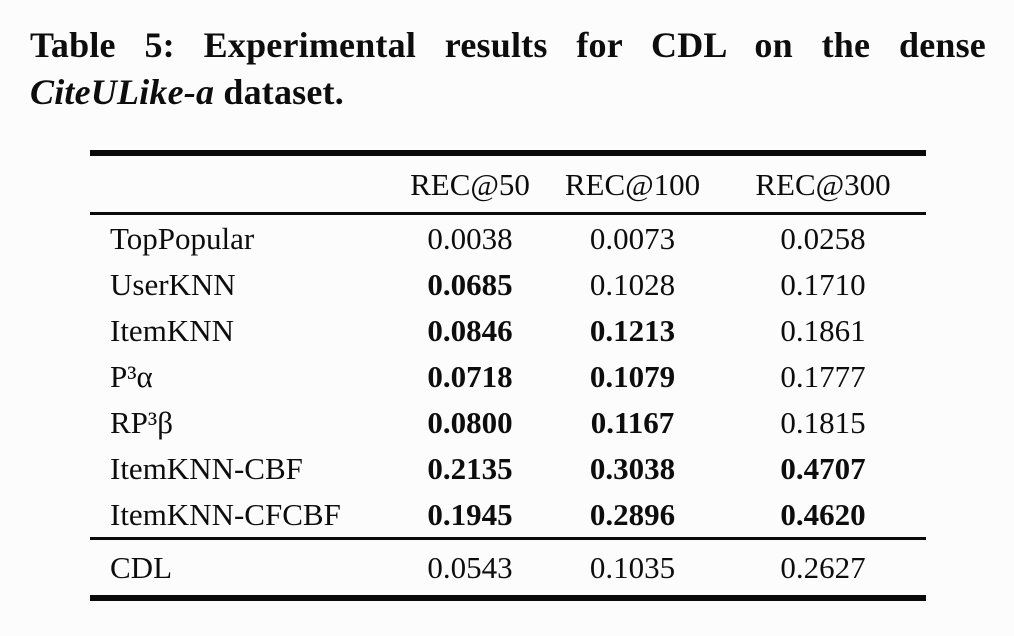  What do you see at coordinates (122, 92) in the screenshot?
I see `dataset-name: CiteULike-a` at bounding box center [122, 92].